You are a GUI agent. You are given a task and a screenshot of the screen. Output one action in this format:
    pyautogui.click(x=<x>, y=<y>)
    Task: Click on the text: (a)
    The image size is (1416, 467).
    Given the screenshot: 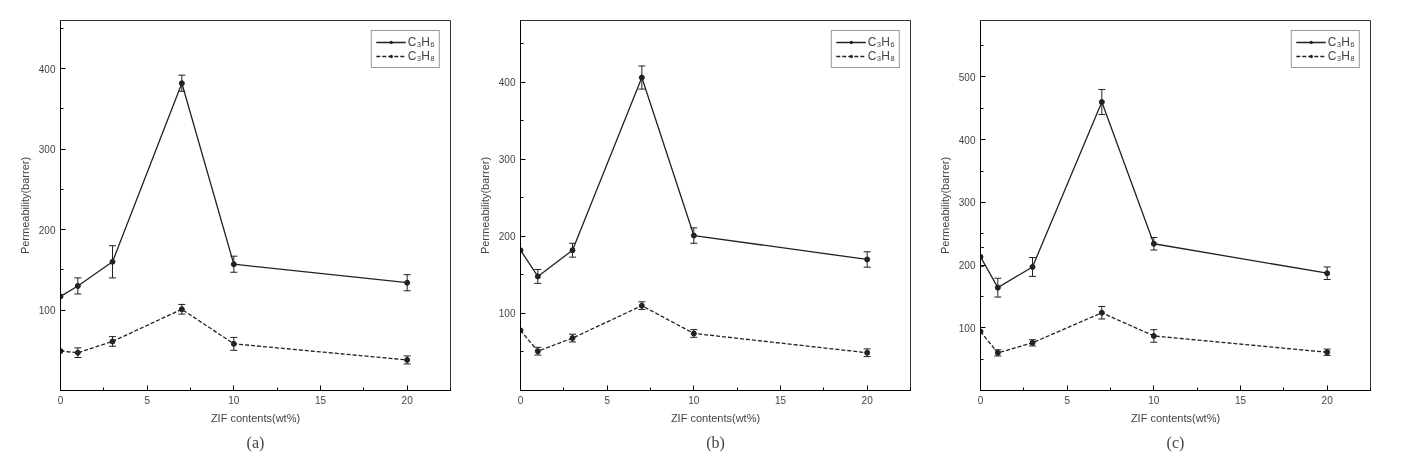 What is the action you would take?
    pyautogui.click(x=255, y=442)
    